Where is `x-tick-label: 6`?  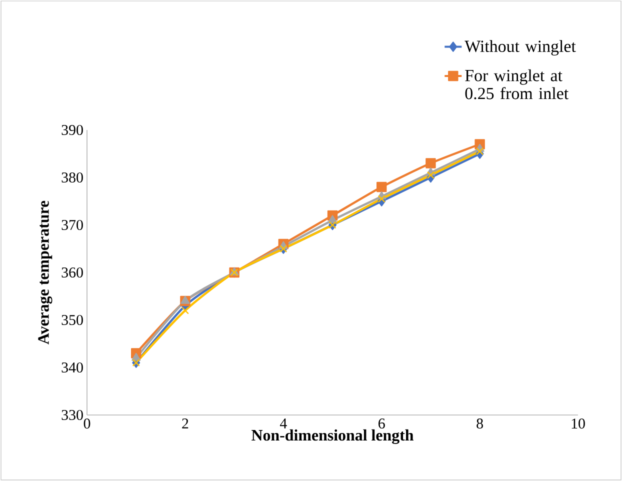
x-tick-label: 6 is located at coordinates (381, 423).